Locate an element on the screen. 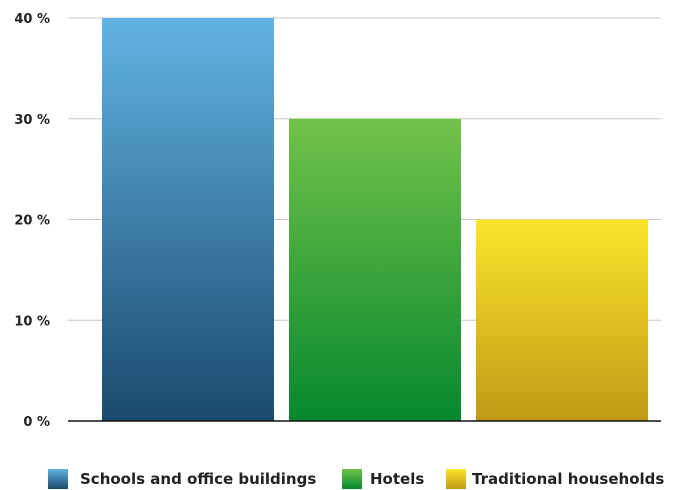 Image resolution: width=681 pixels, height=490 pixels. legend-label: Schools and office buildings is located at coordinates (198, 479).